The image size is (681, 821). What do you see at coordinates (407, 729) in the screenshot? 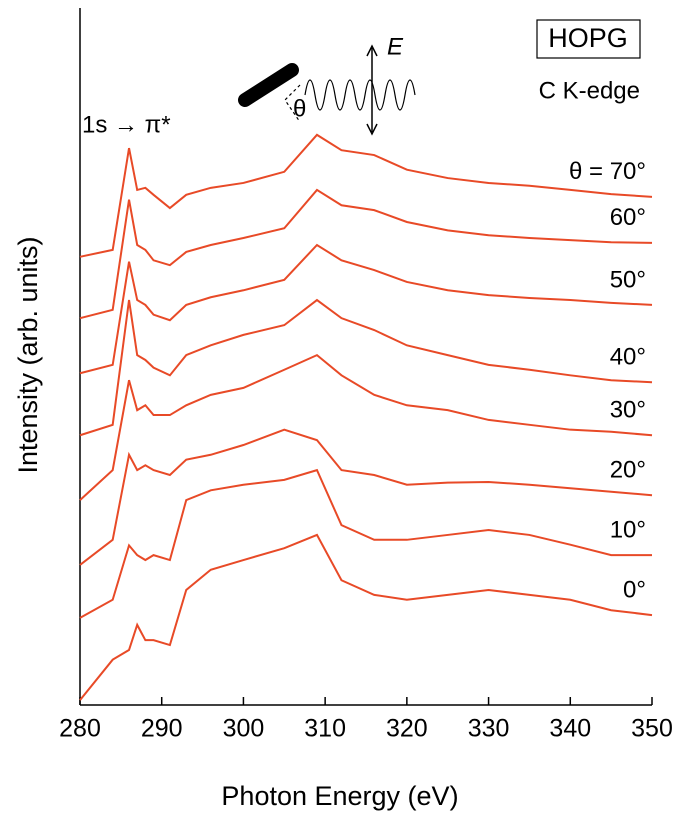
I see `x-tick-label: 320` at bounding box center [407, 729].